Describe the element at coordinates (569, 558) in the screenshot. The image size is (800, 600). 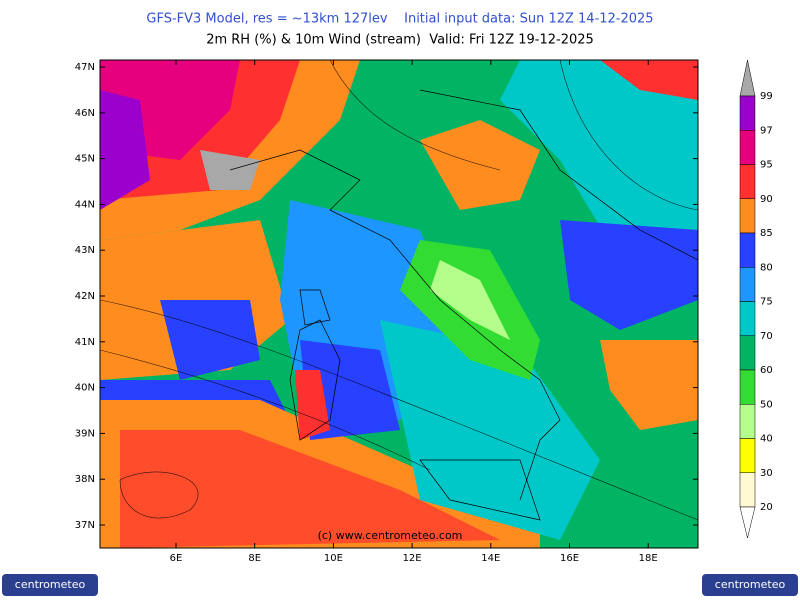
I see `lon-label: 16E` at that location.